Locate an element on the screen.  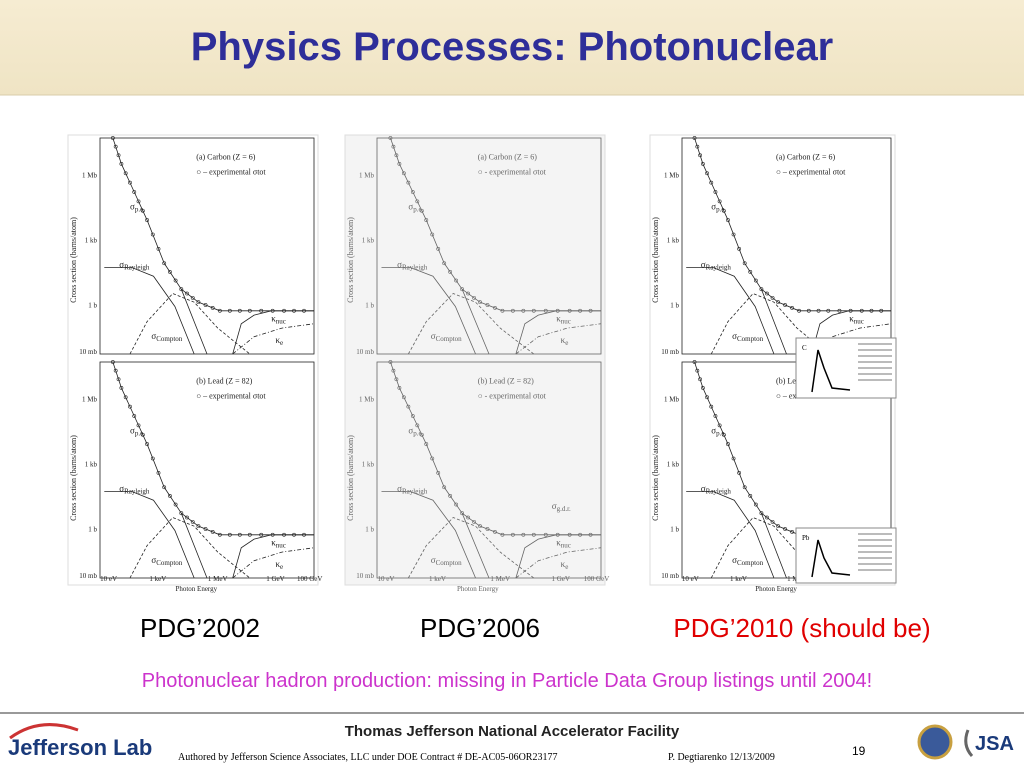
inset-label: C is located at coordinates (804, 348).